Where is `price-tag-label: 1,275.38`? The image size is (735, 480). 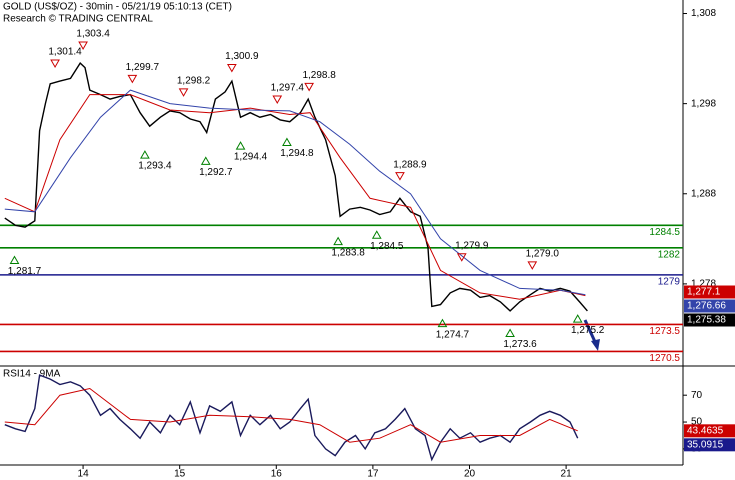
price-tag-label: 1,275.38 is located at coordinates (706, 320).